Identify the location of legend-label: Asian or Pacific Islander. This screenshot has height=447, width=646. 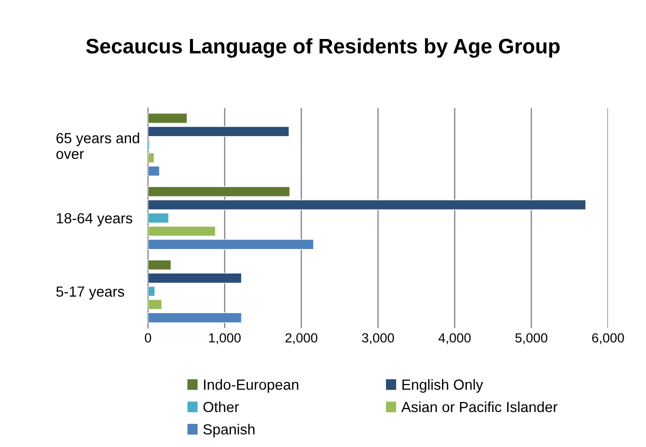
(479, 406).